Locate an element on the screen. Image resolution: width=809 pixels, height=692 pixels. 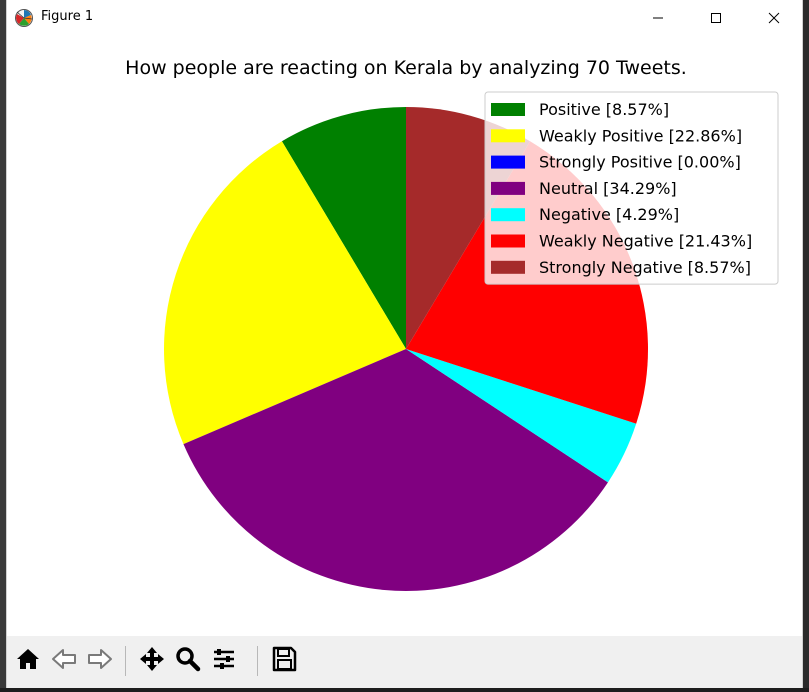
background-edge is located at coordinates (3, 346).